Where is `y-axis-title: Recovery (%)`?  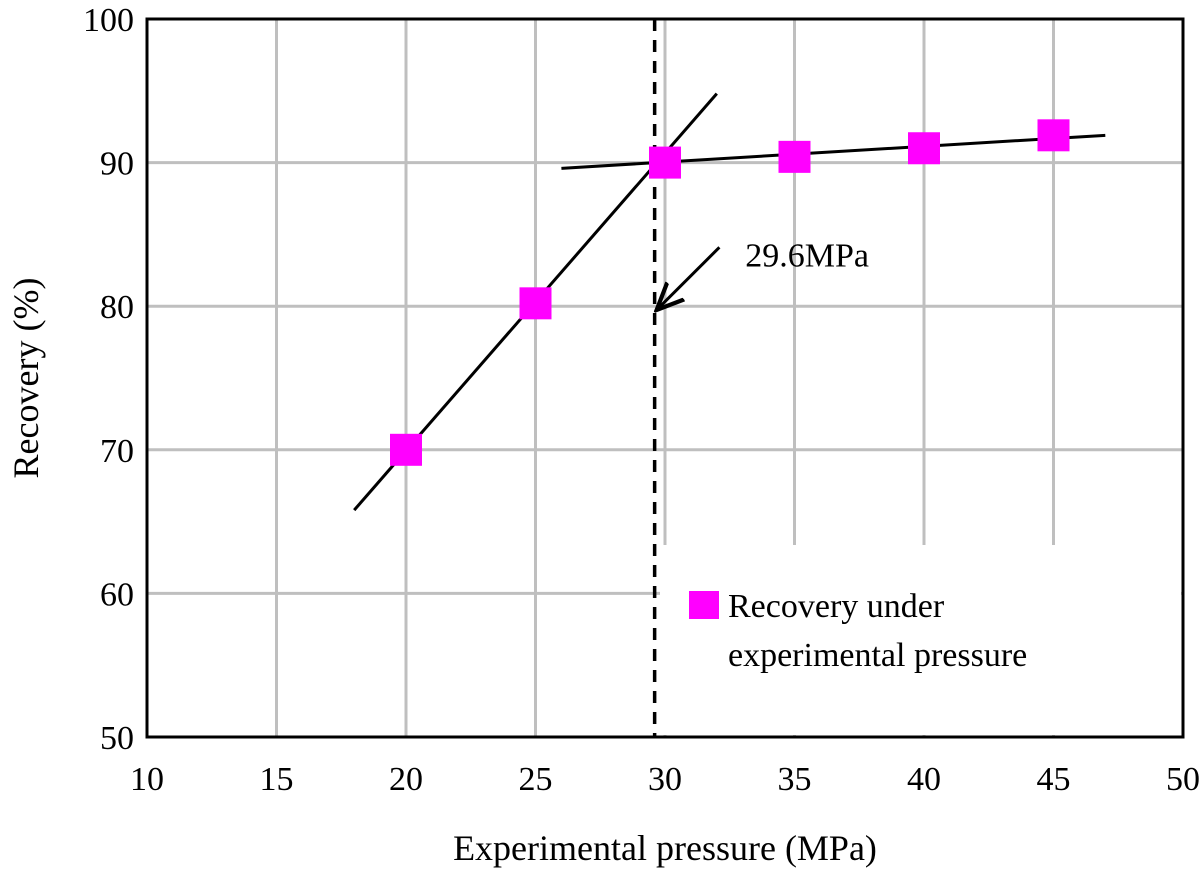
y-axis-title: Recovery (%) is located at coordinates (26, 378).